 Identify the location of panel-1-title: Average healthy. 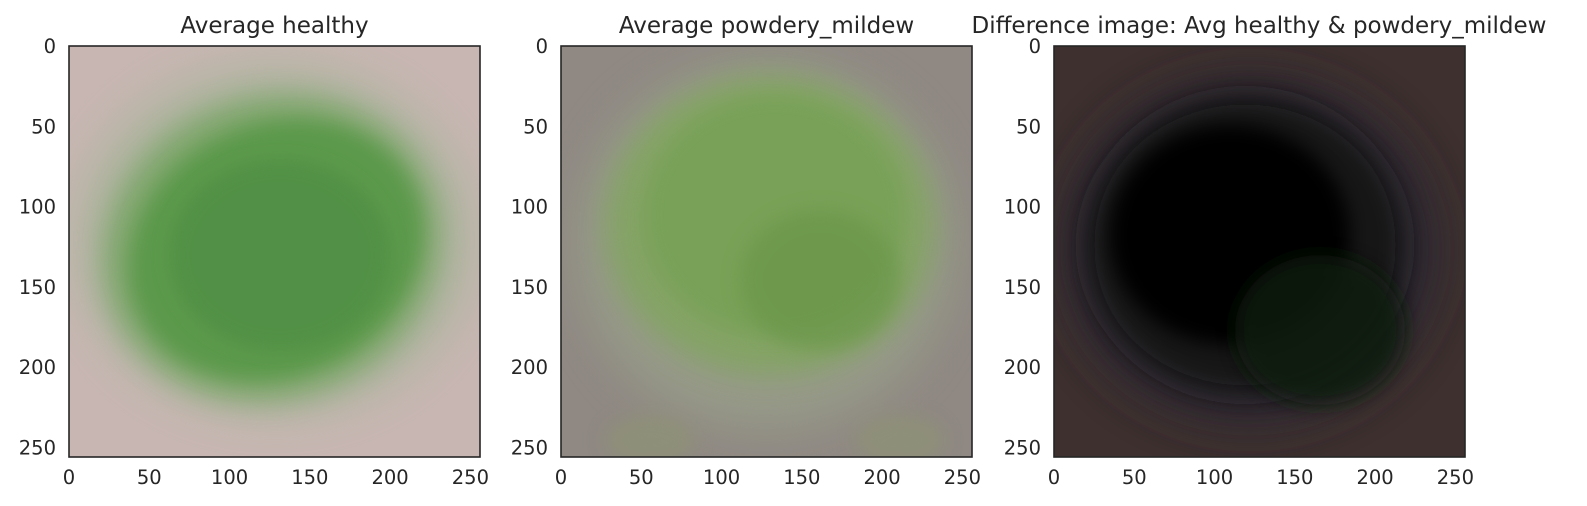
(274, 26).